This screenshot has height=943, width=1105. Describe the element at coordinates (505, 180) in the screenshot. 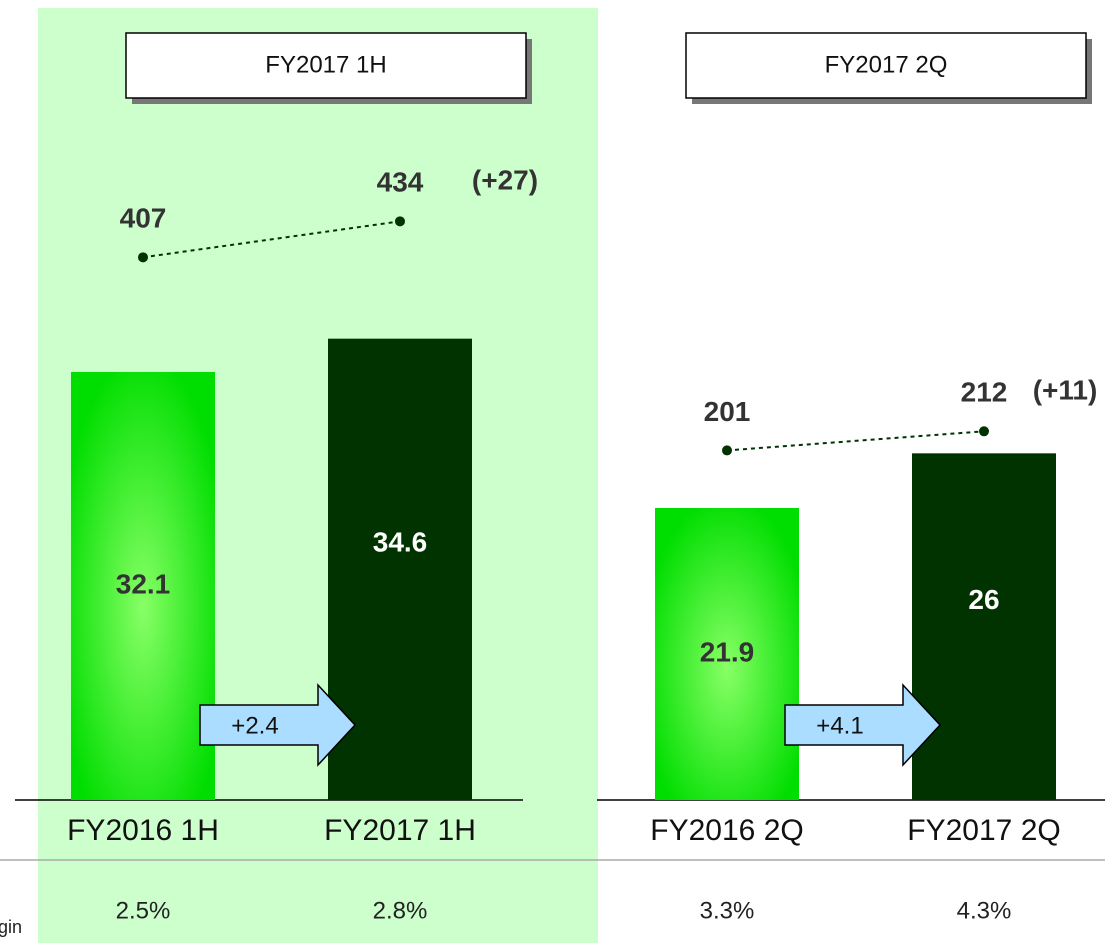

I see `change-label: (+27)` at that location.